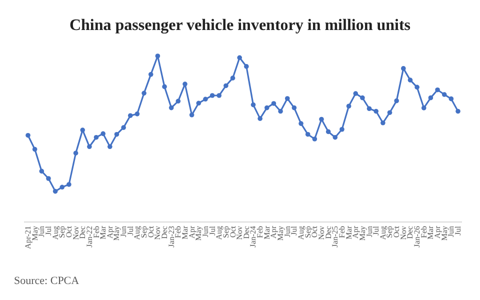 The height and width of the screenshot is (300, 480). What do you see at coordinates (253, 237) in the screenshot?
I see `x-tick-label: Jan-24` at bounding box center [253, 237].